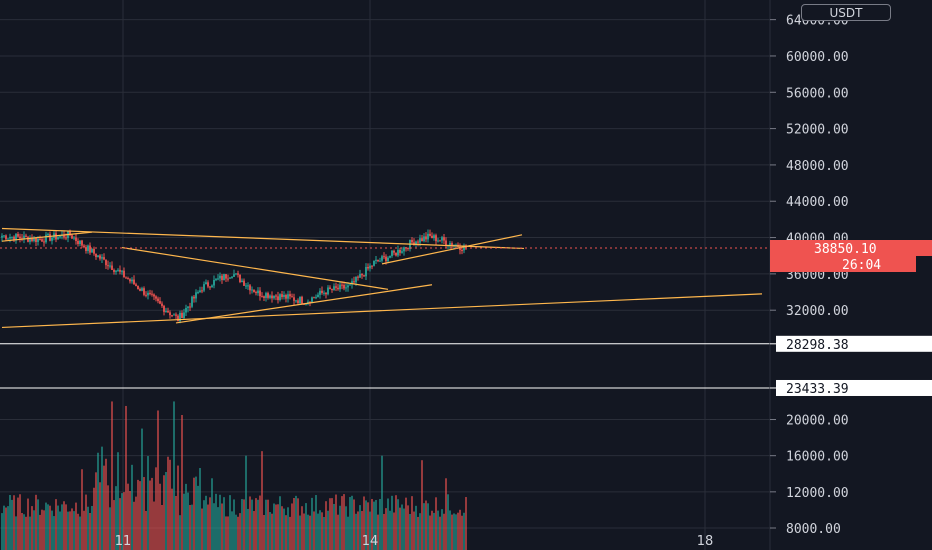 The image size is (932, 550). What do you see at coordinates (846, 12) in the screenshot?
I see `currency-unit-badge: USDT` at bounding box center [846, 12].